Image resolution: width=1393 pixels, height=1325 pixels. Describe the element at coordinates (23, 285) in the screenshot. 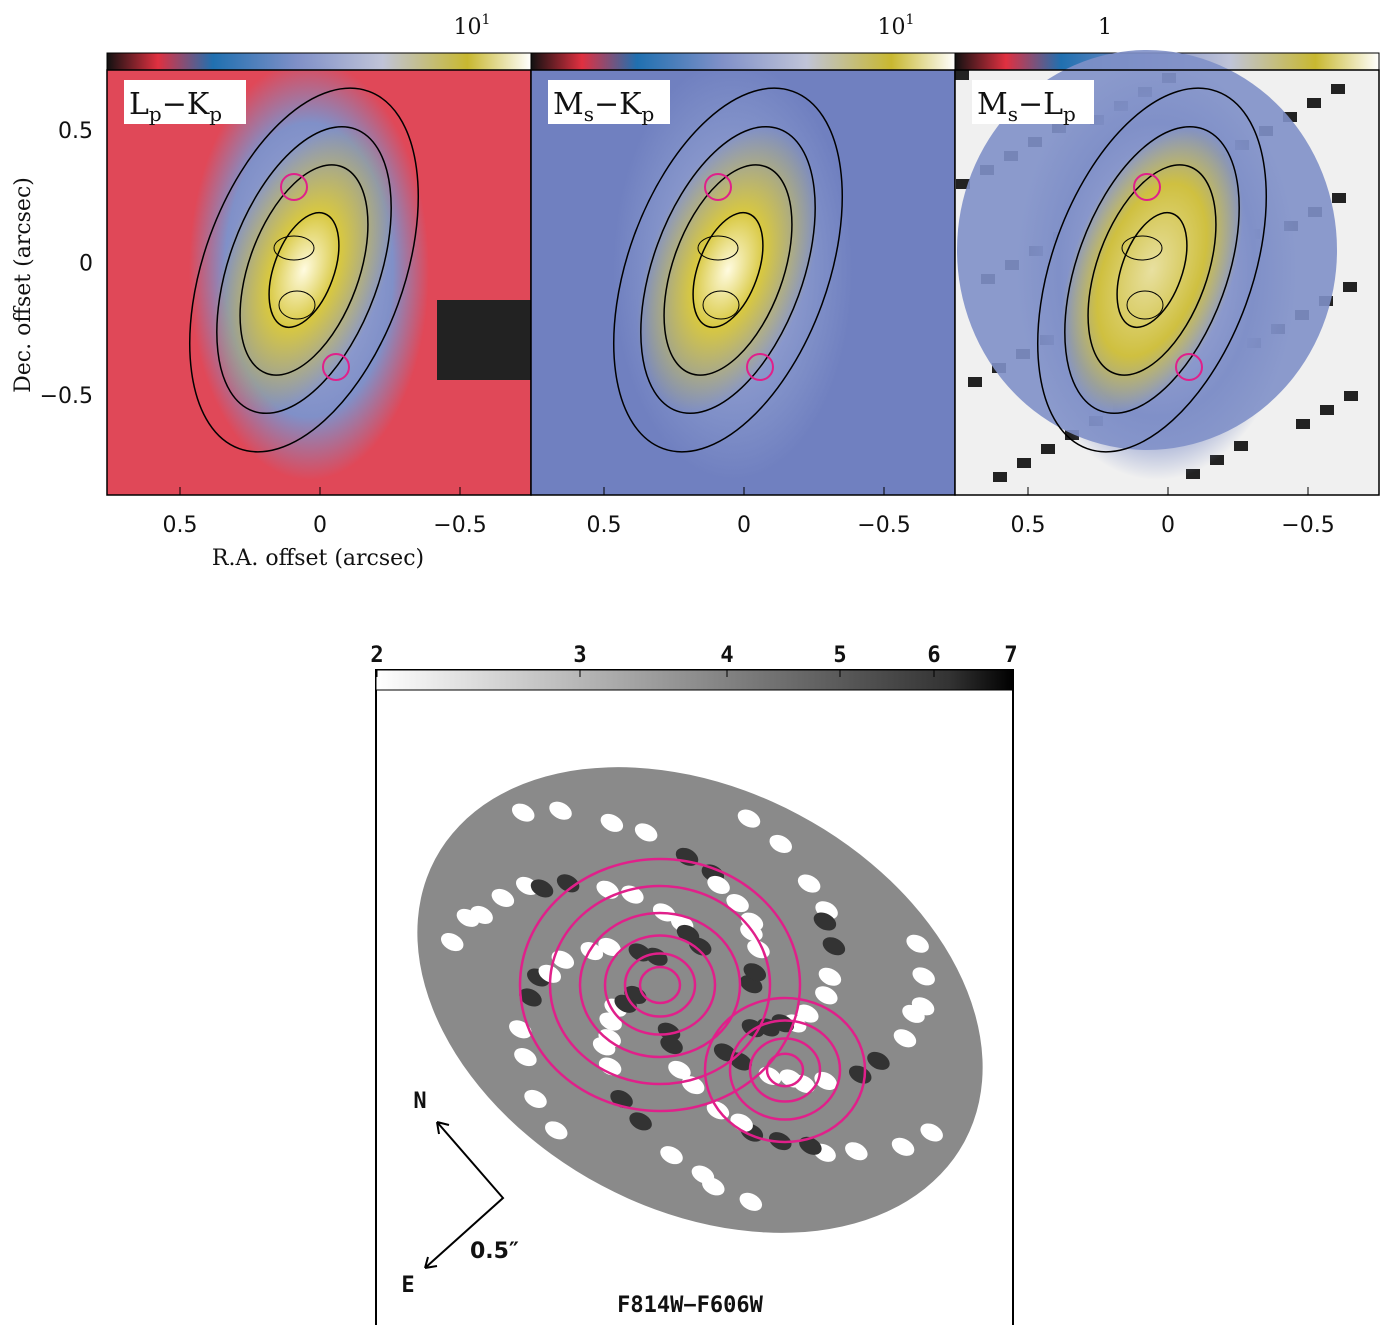

I see `y-axis-label: Dec. offset (arcsec)` at that location.